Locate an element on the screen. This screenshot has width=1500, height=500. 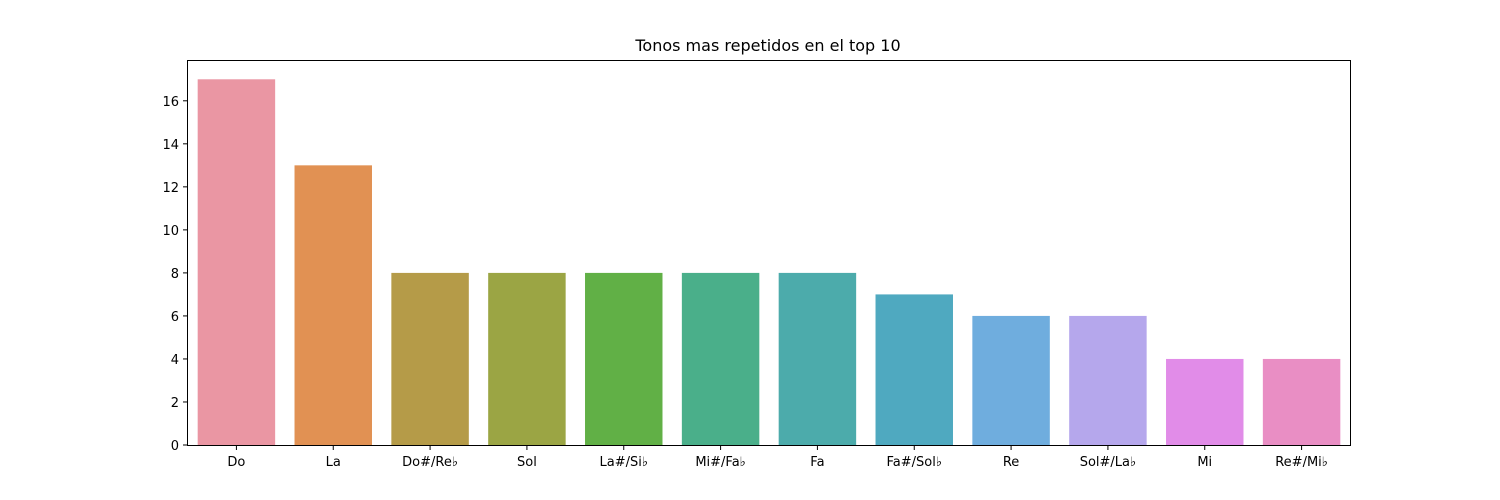
x-tick-label: Fa#/Sol♭ is located at coordinates (914, 462).